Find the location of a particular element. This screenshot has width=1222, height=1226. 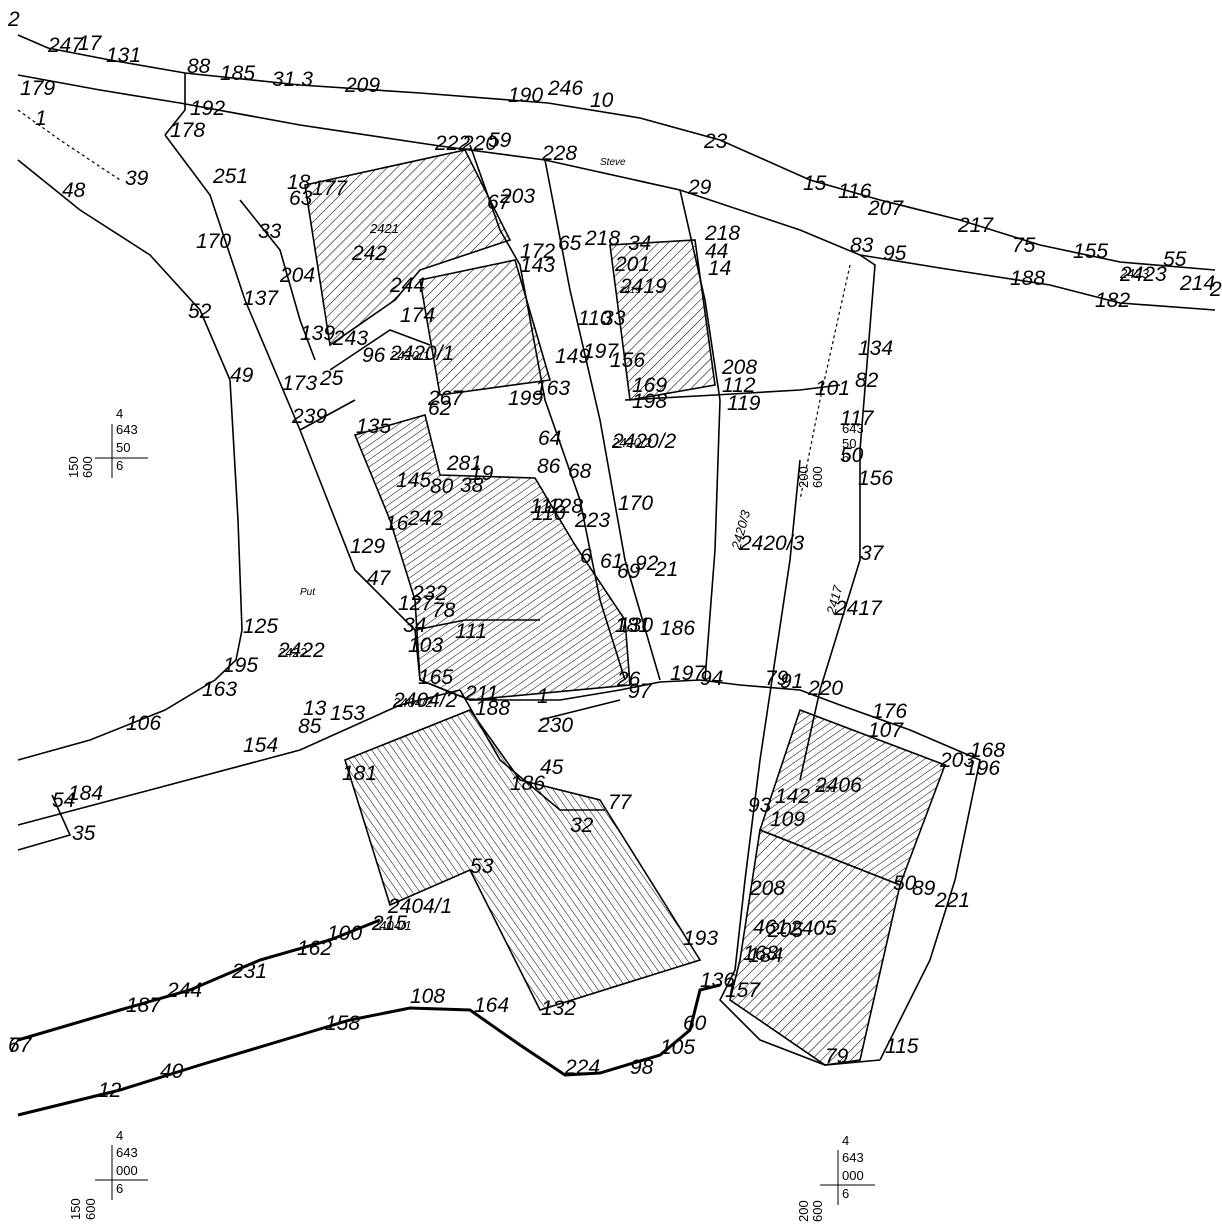

survey-point-label: 136 is located at coordinates (717, 980).